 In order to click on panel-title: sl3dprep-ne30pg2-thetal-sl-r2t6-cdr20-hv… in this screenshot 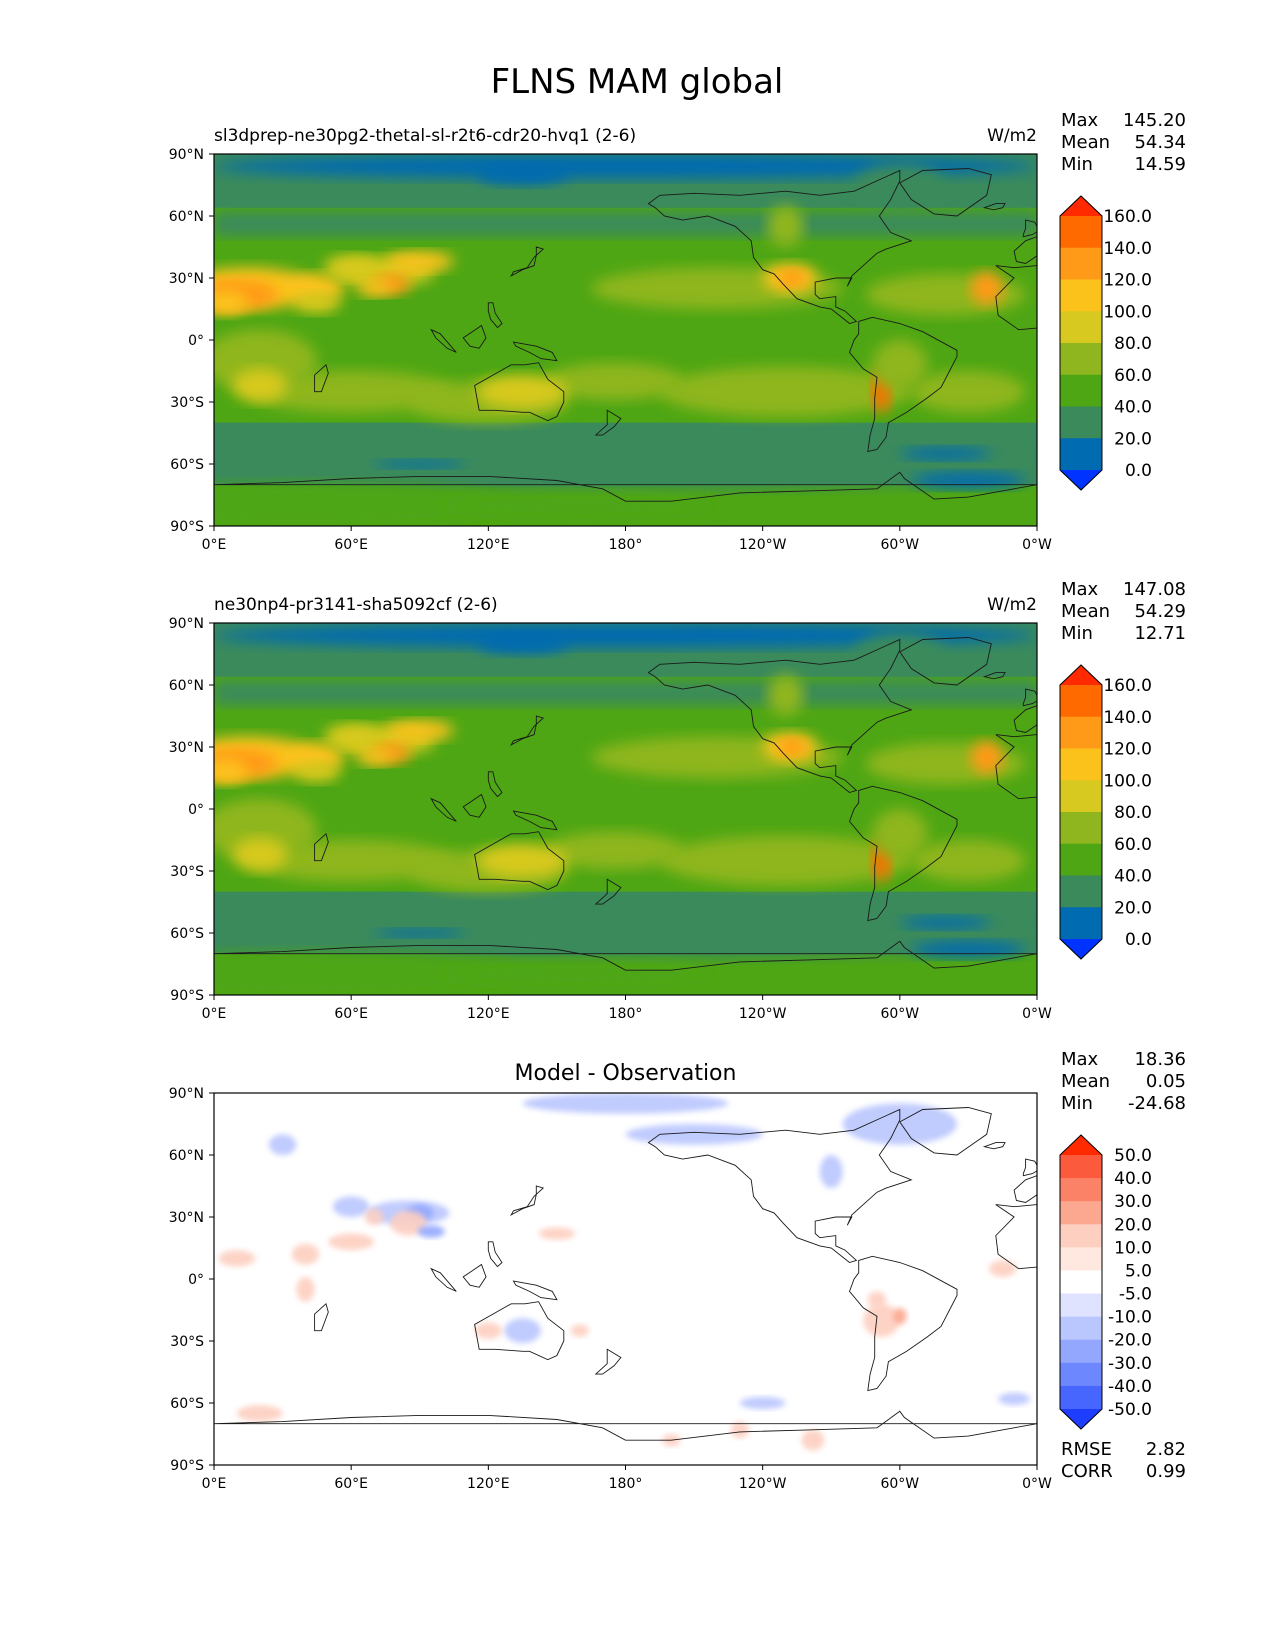, I will do `click(425, 136)`.